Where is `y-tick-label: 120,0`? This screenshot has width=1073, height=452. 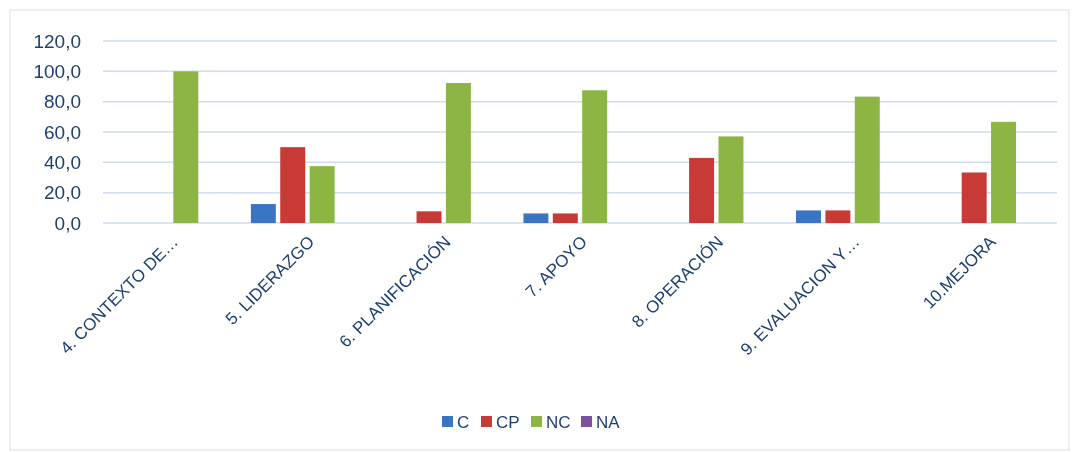 y-tick-label: 120,0 is located at coordinates (57, 41).